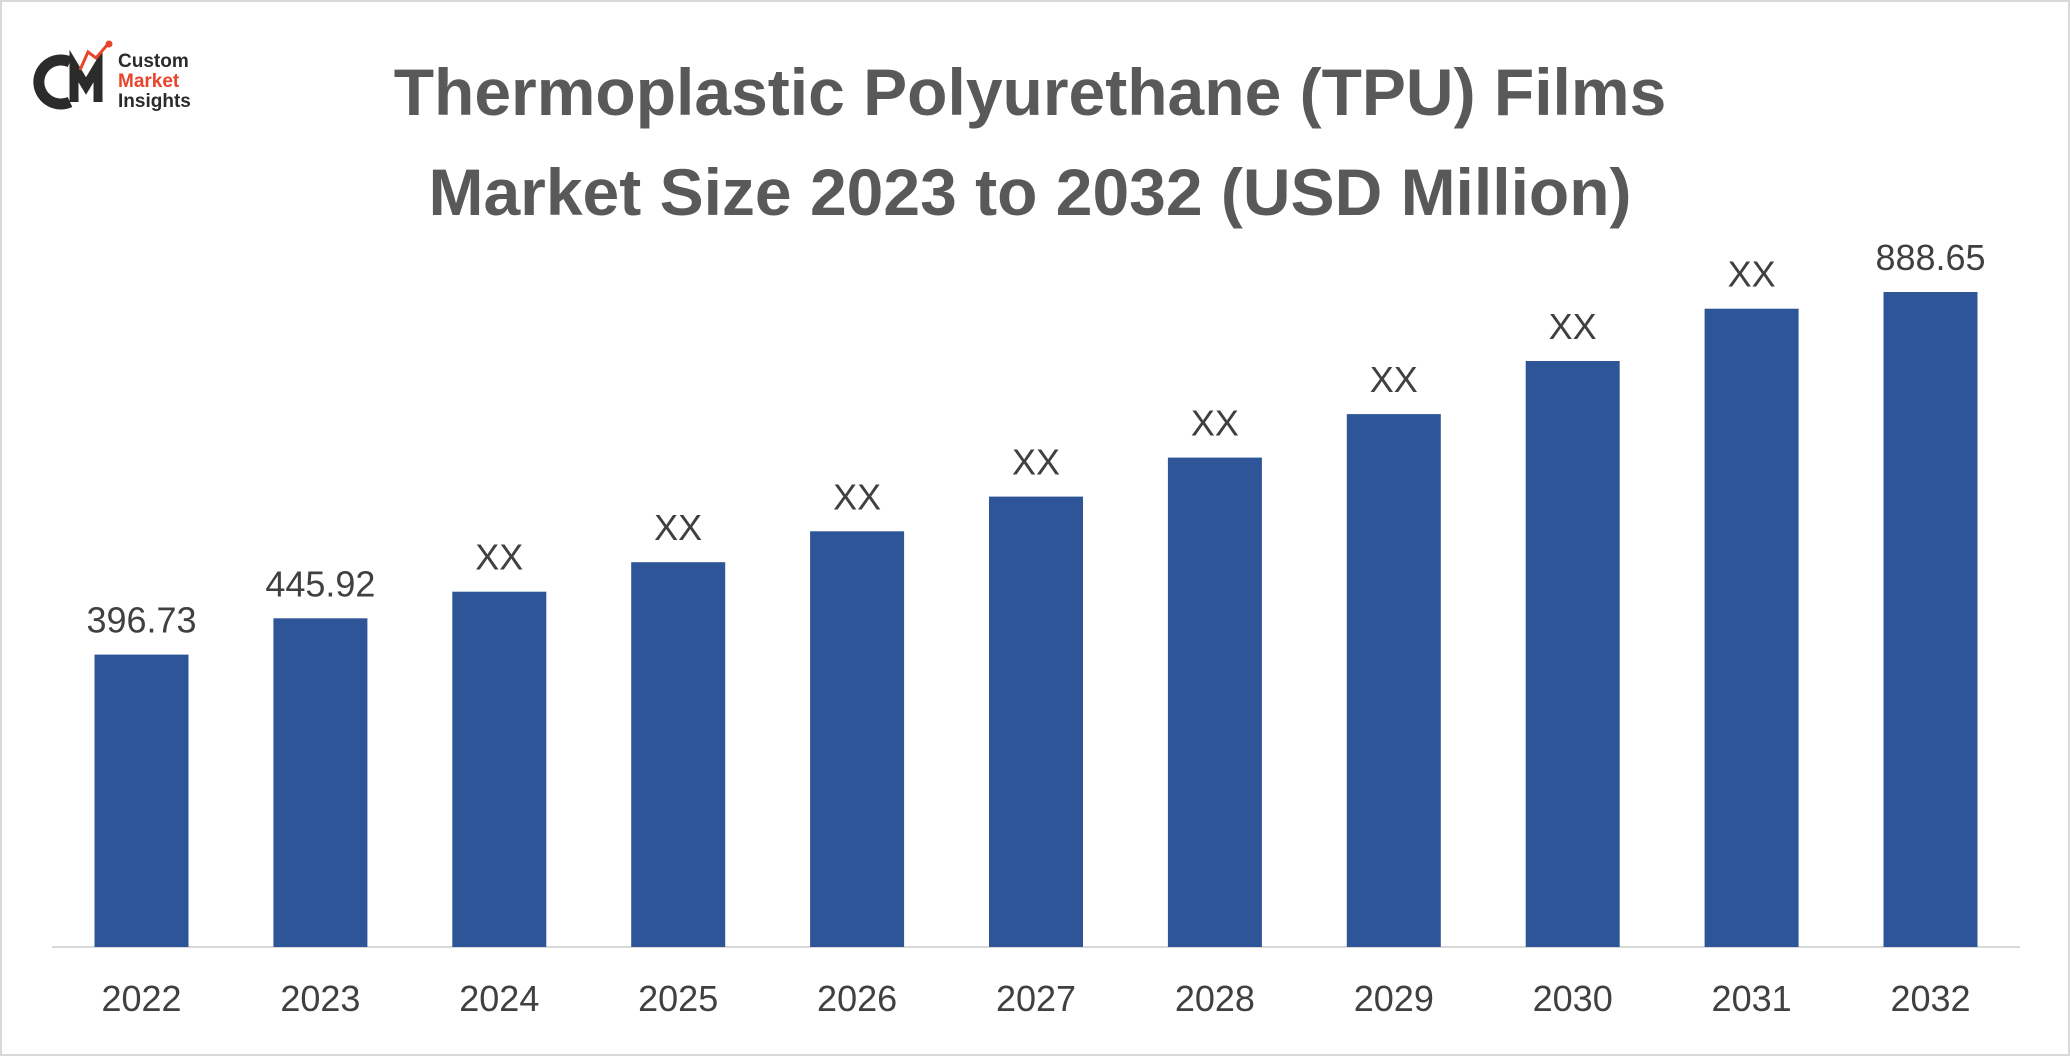 Image resolution: width=2070 pixels, height=1056 pixels. Describe the element at coordinates (154, 101) in the screenshot. I see `logo-line-3: Insights` at that location.